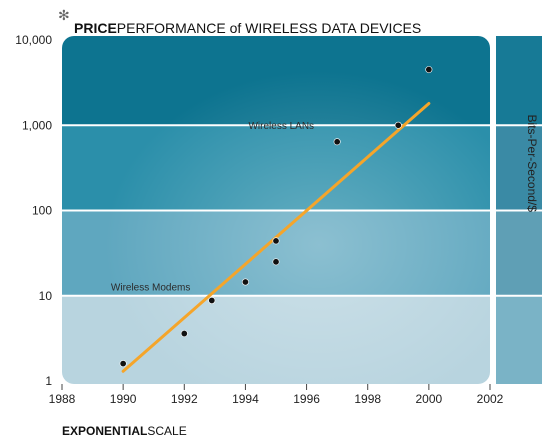  Describe the element at coordinates (532, 164) in the screenshot. I see `side-label: Bits-Per-Second/$` at that location.